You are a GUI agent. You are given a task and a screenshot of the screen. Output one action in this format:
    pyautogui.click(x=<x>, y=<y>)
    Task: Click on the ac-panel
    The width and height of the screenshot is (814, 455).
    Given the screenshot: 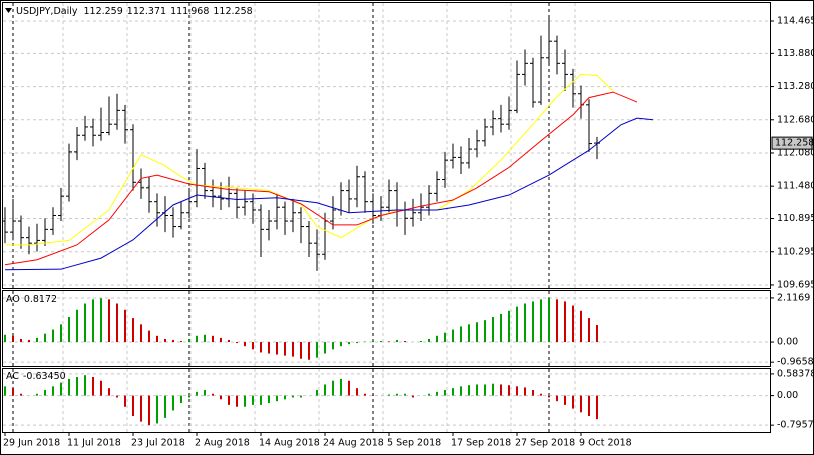 What is the action you would take?
    pyautogui.click(x=386, y=400)
    